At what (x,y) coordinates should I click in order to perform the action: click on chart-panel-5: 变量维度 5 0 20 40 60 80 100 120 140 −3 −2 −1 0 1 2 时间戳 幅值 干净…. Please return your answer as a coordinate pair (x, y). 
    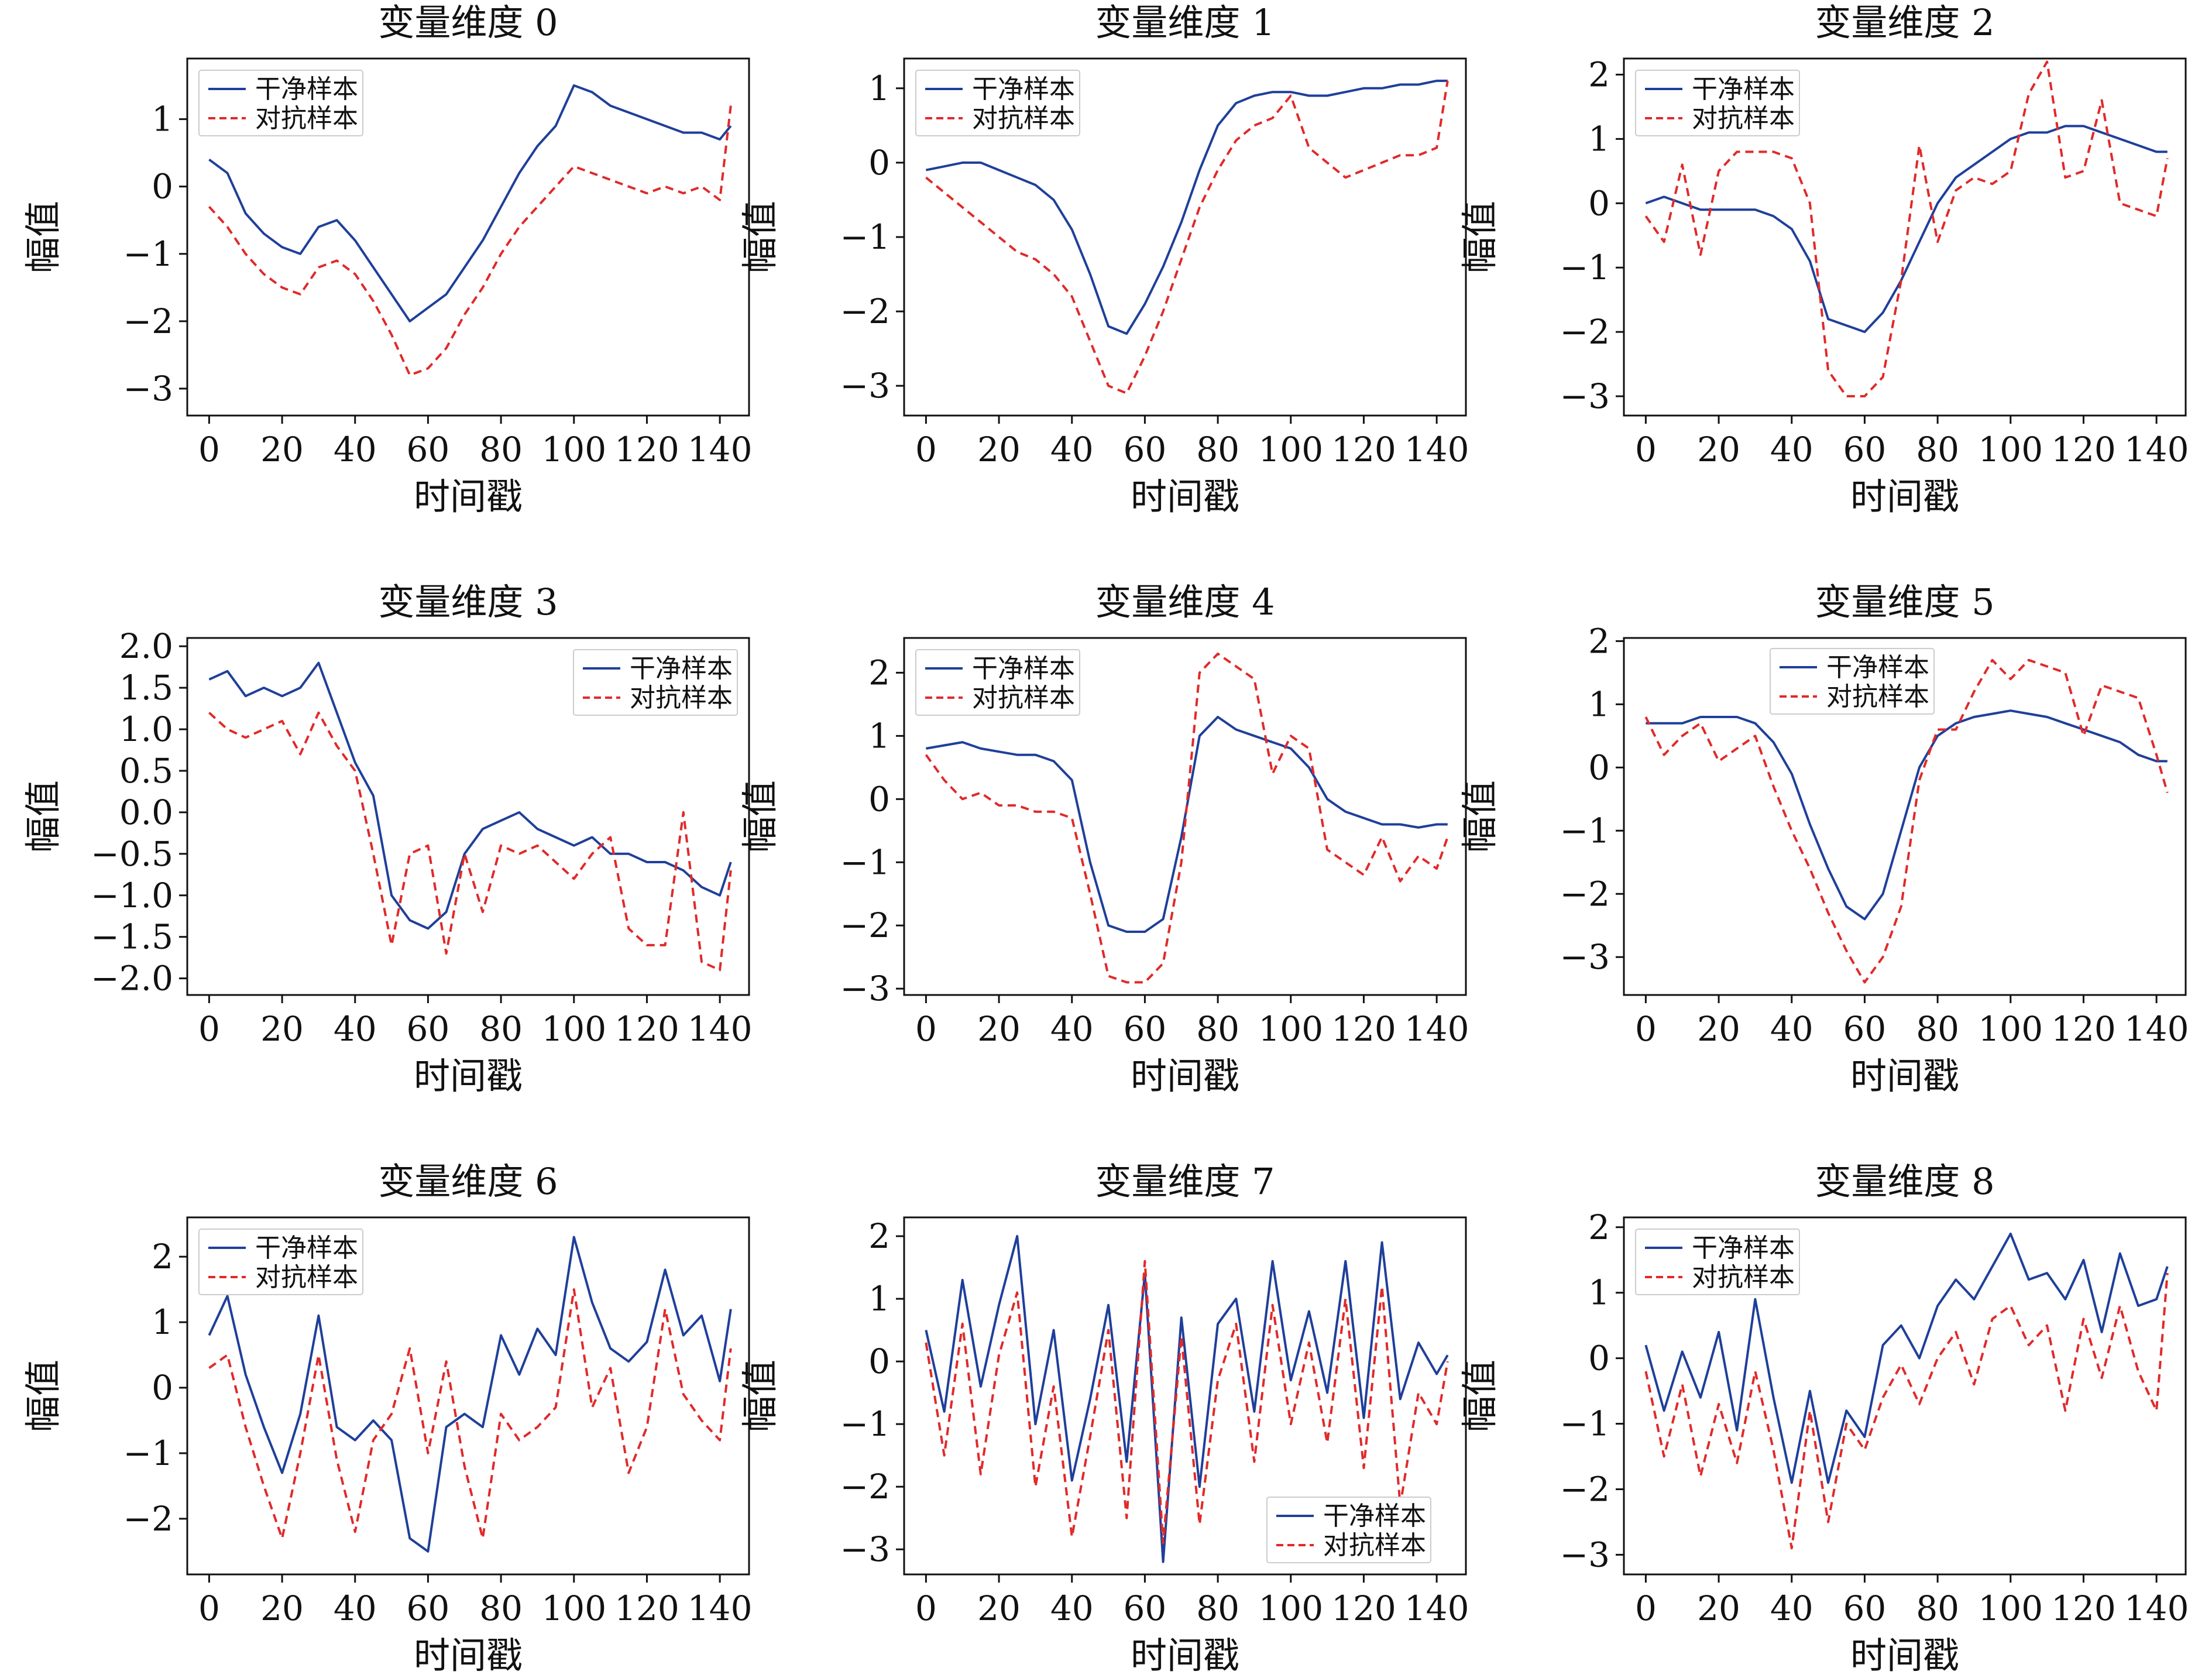
    Looking at the image, I should click on (1823, 839).